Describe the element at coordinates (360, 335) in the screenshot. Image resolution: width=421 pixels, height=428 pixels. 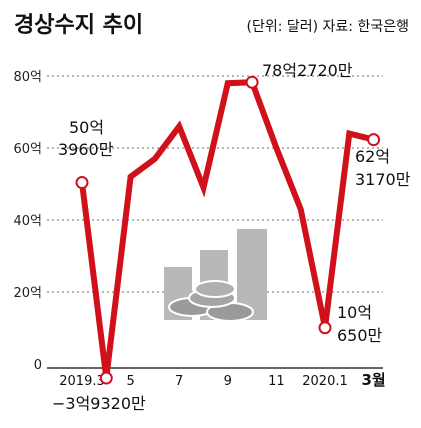
I see `annotation-jan-point-line2: 650만` at that location.